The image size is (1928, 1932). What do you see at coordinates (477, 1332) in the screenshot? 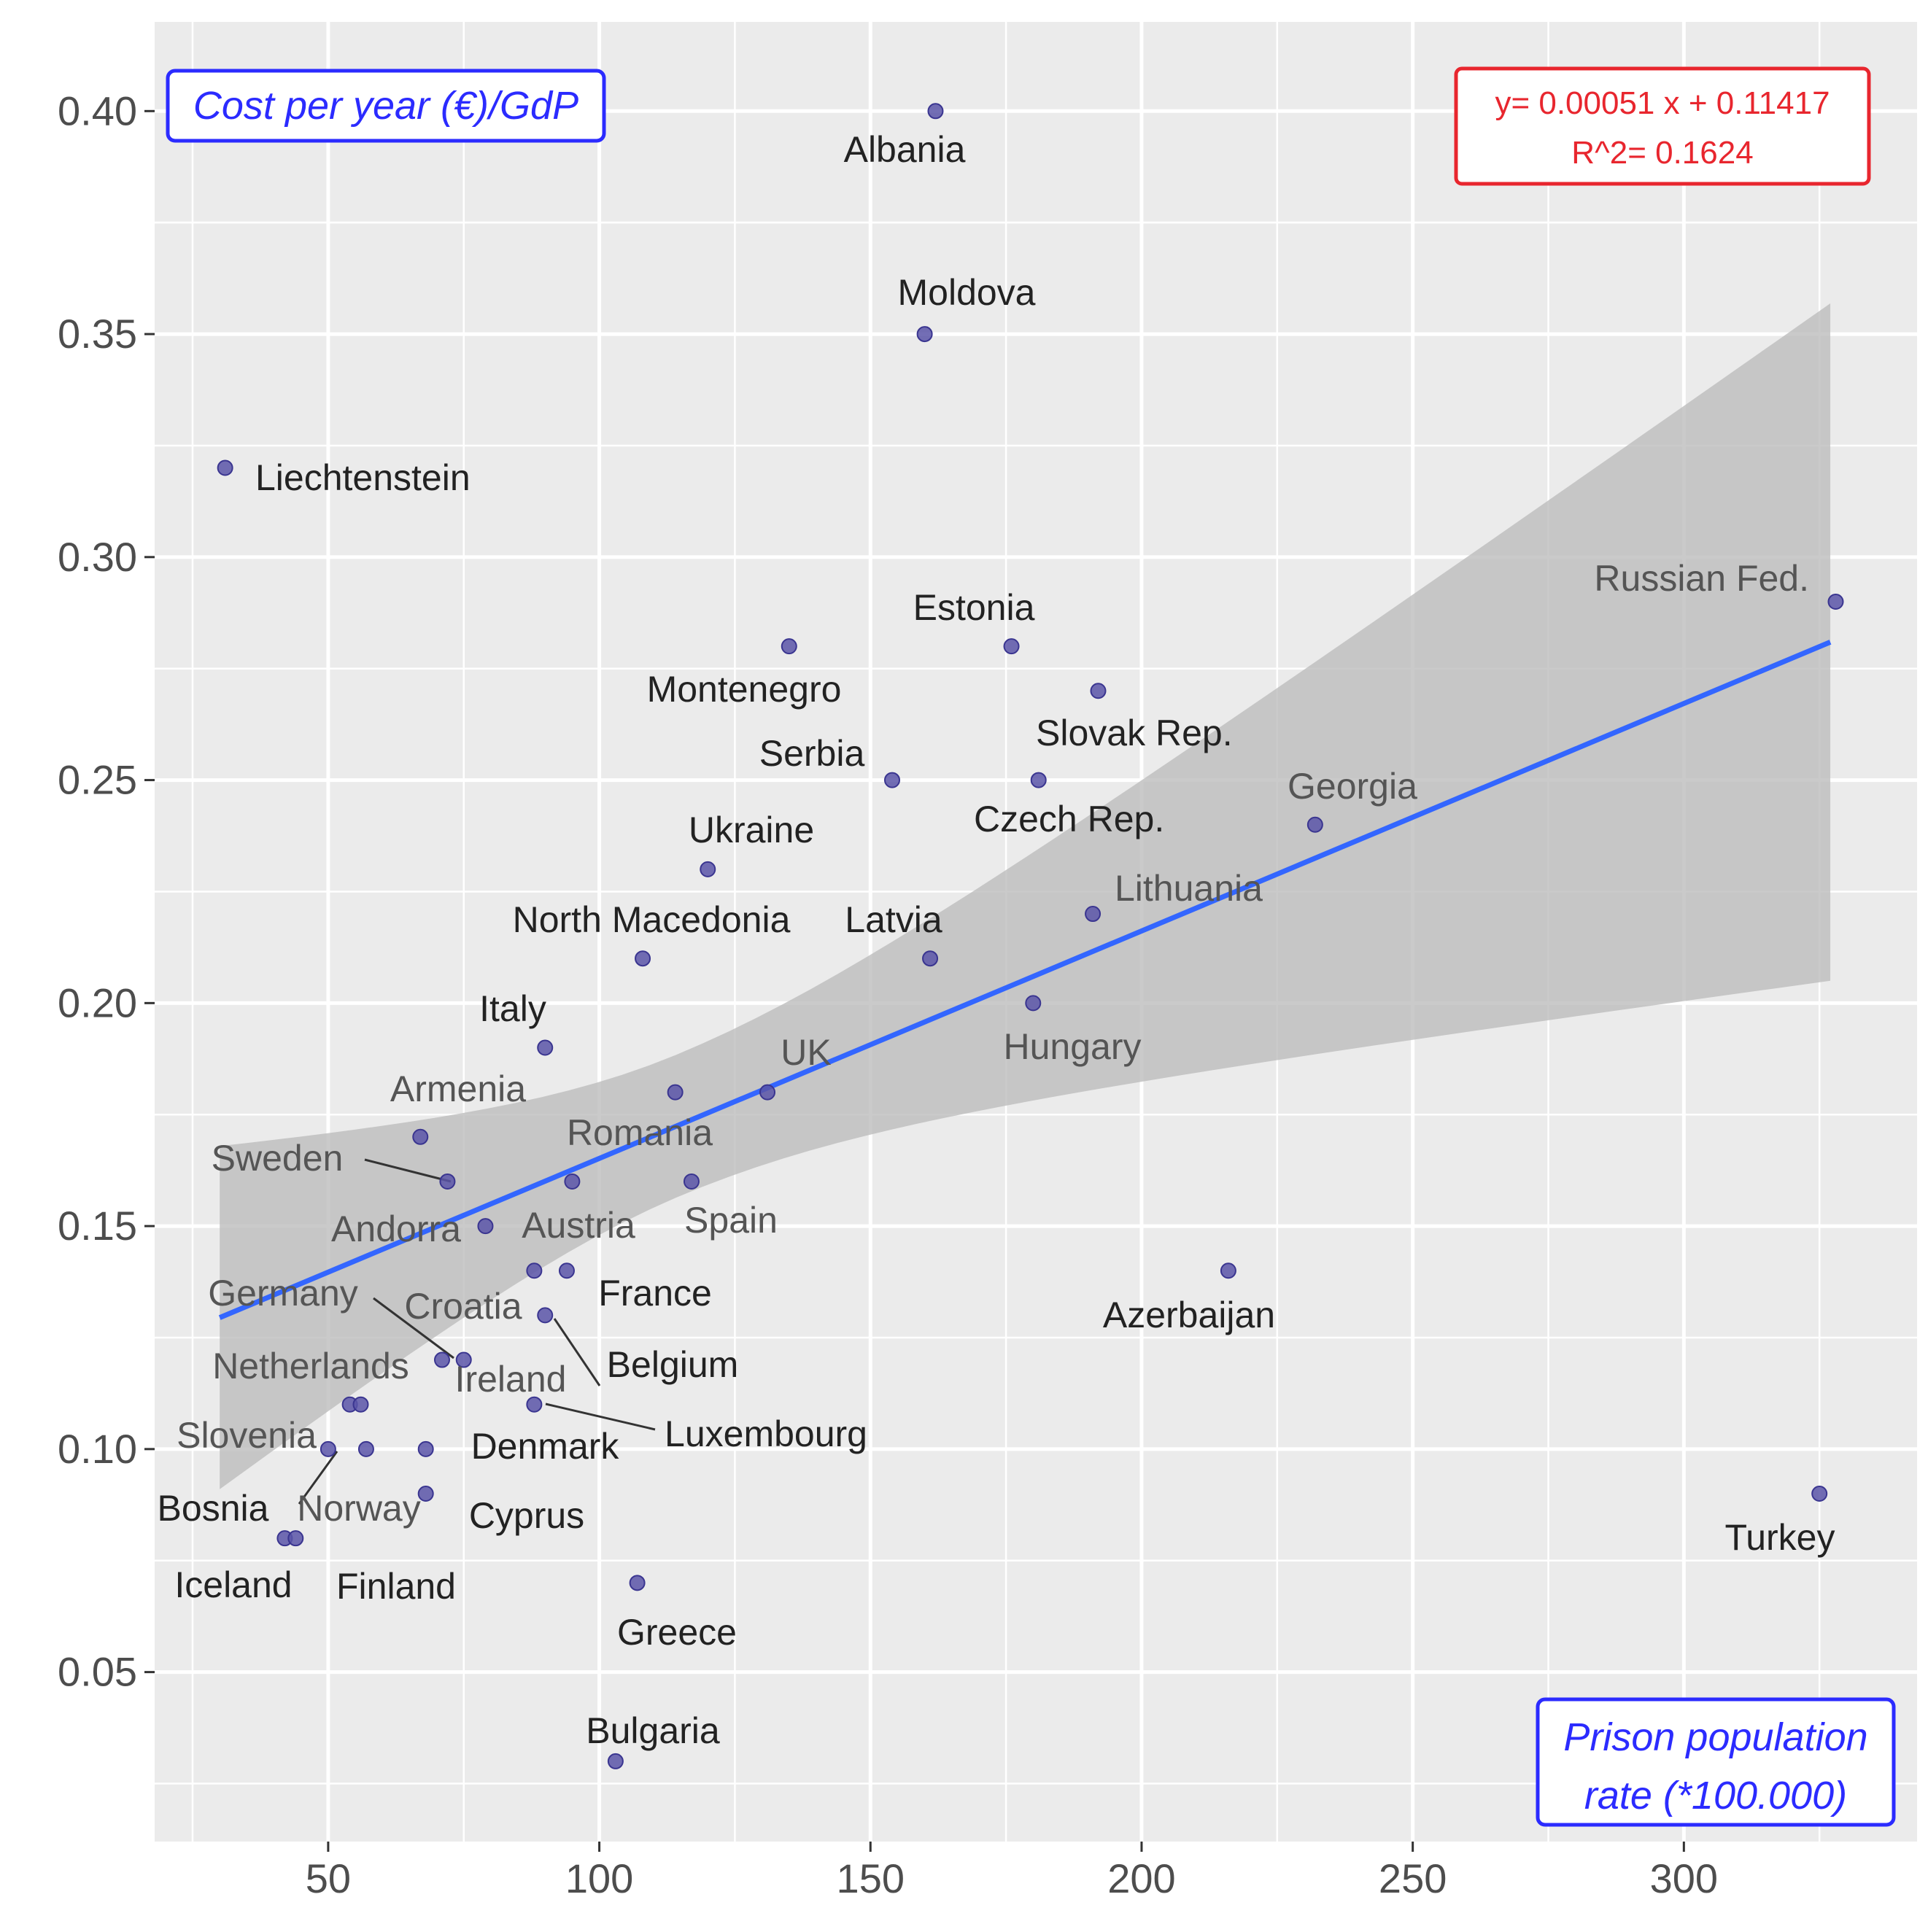
I see `label-leader-lines` at bounding box center [477, 1332].